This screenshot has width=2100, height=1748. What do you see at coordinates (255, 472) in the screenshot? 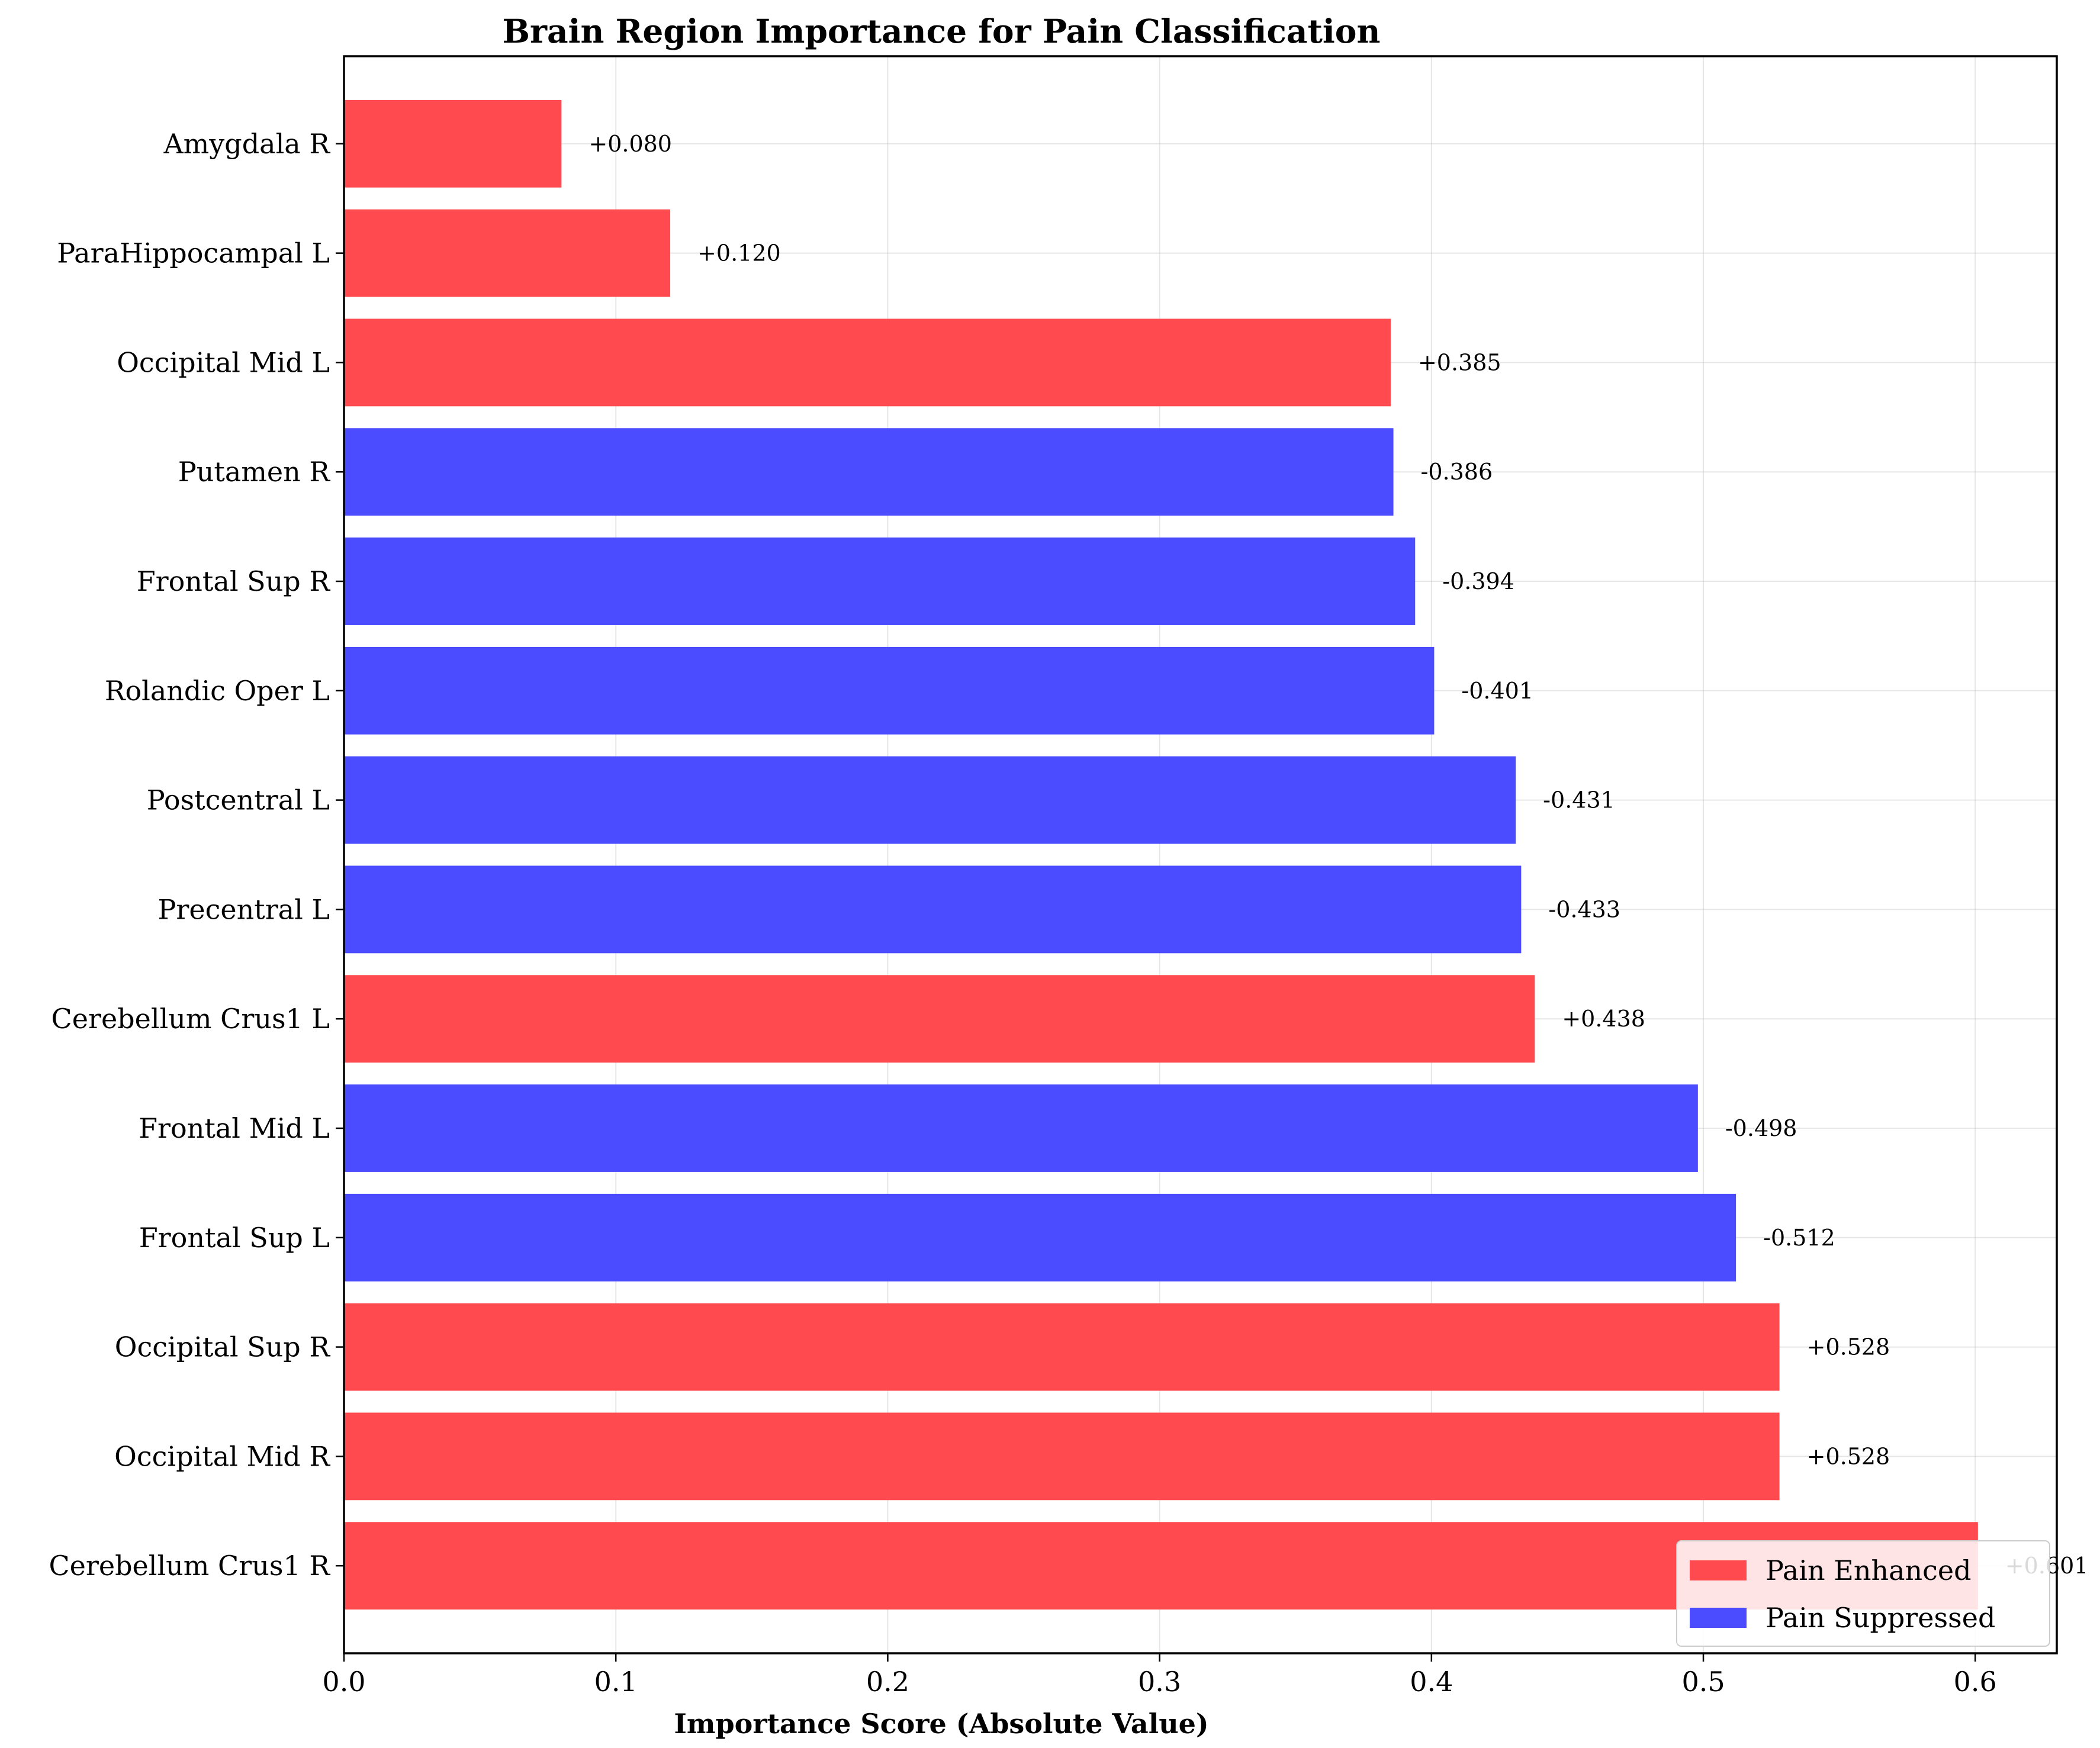
I see `region-label: Putamen R` at bounding box center [255, 472].